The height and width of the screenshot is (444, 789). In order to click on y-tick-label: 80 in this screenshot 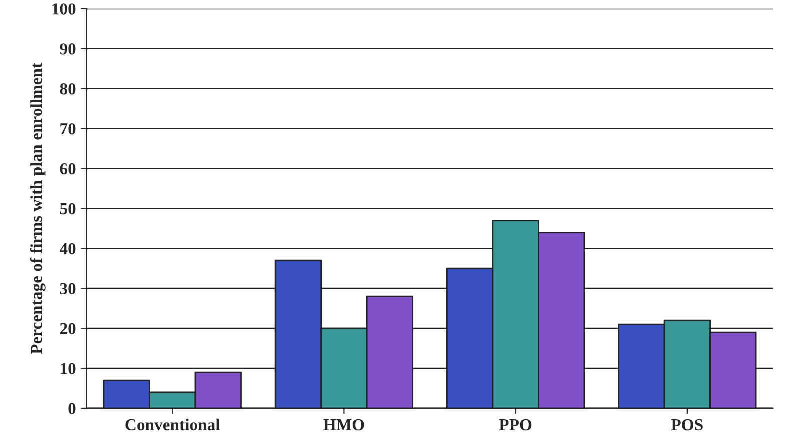, I will do `click(68, 89)`.